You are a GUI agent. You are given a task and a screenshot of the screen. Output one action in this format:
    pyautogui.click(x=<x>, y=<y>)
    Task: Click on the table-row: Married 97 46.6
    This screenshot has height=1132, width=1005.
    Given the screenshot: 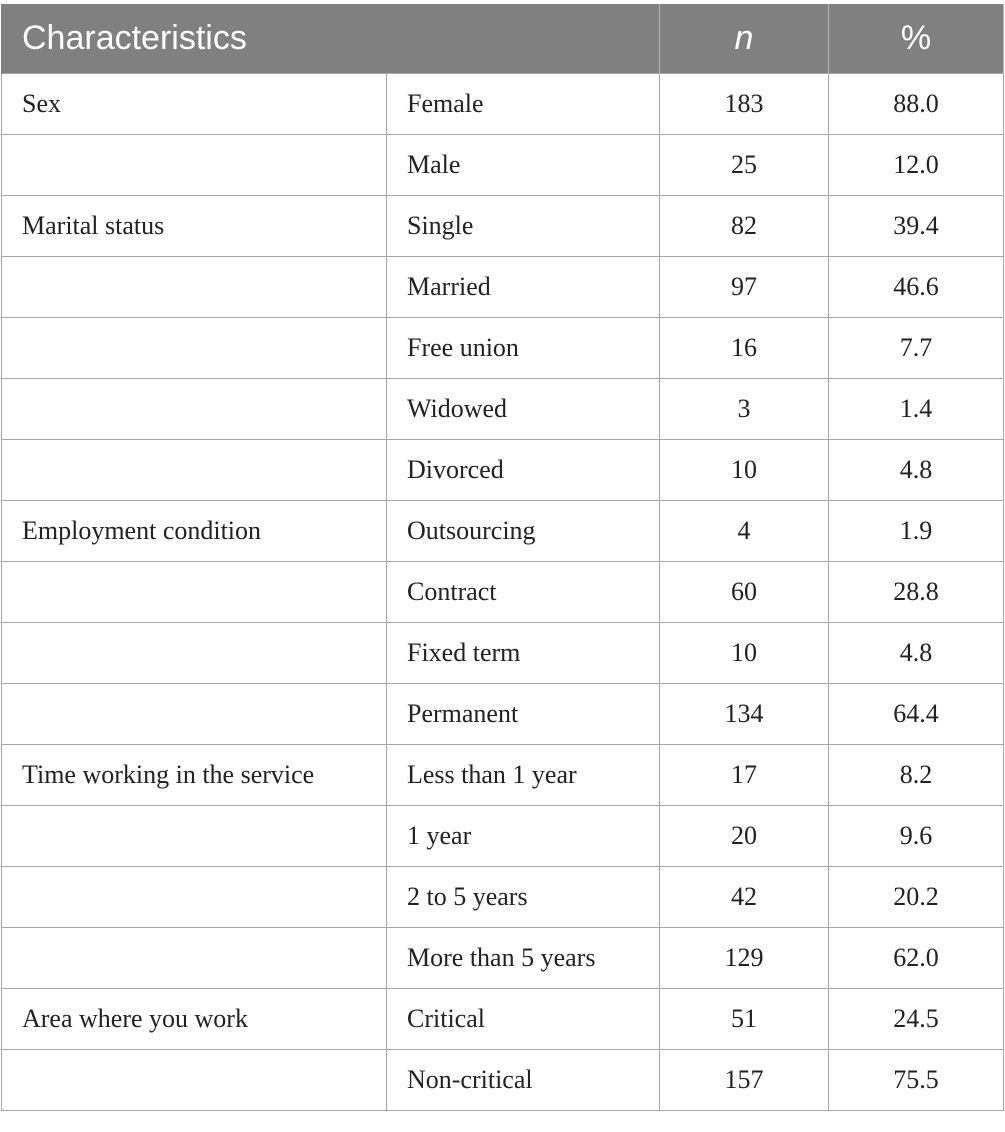 What is the action you would take?
    pyautogui.click(x=502, y=287)
    